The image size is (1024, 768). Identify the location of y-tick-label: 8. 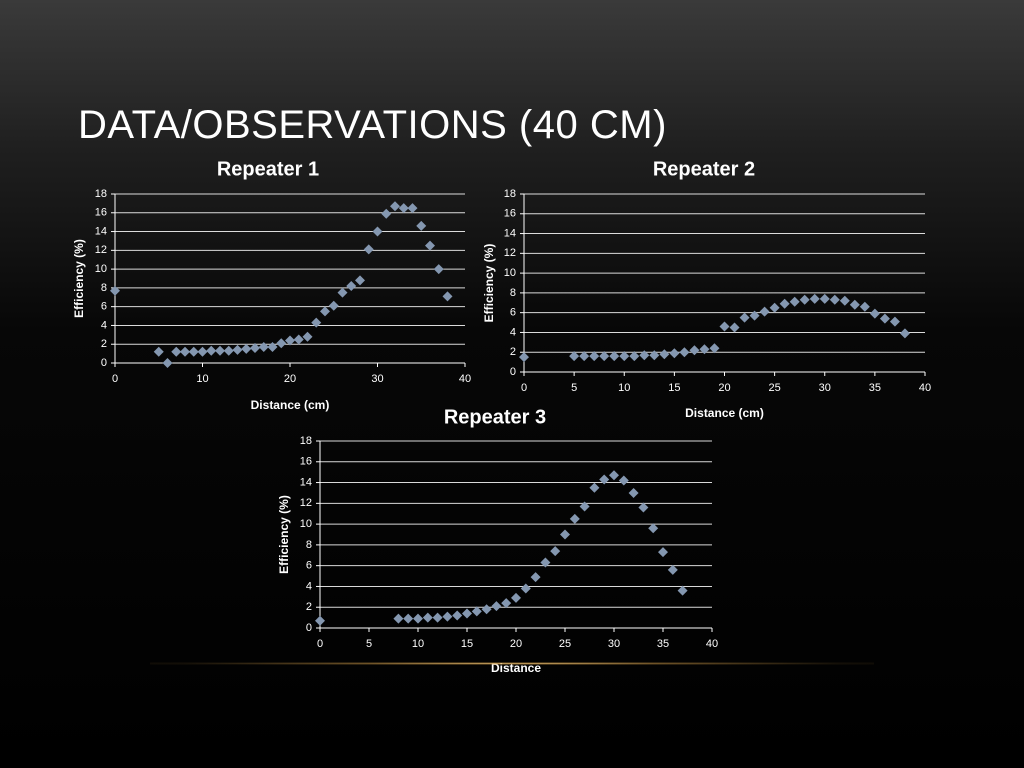
(513, 293).